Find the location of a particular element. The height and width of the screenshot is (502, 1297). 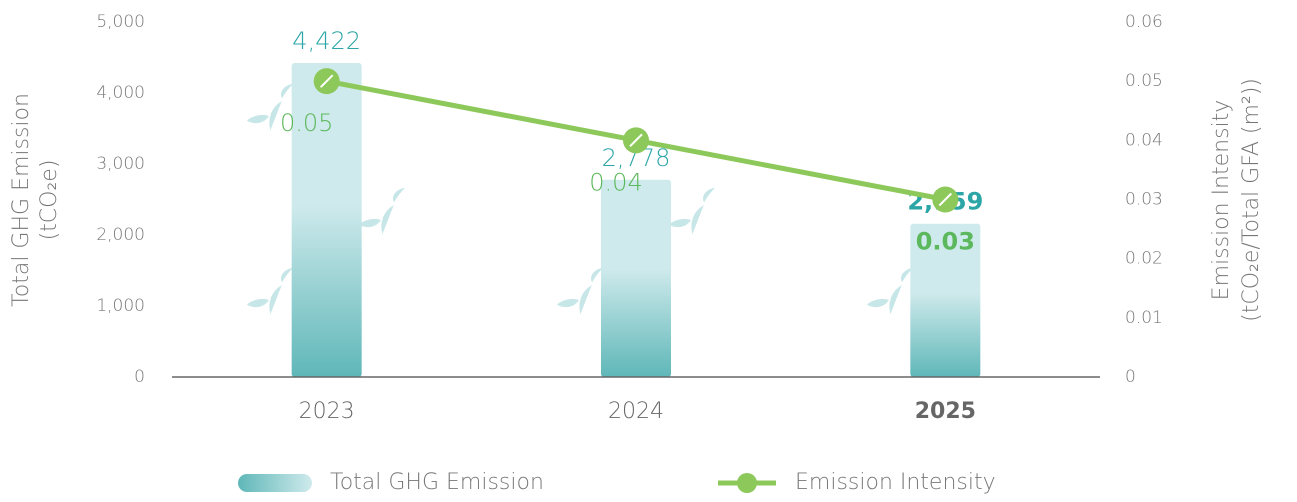

y2-axis-title: (tCO₂e/Total GFA (m²)) is located at coordinates (1251, 200).